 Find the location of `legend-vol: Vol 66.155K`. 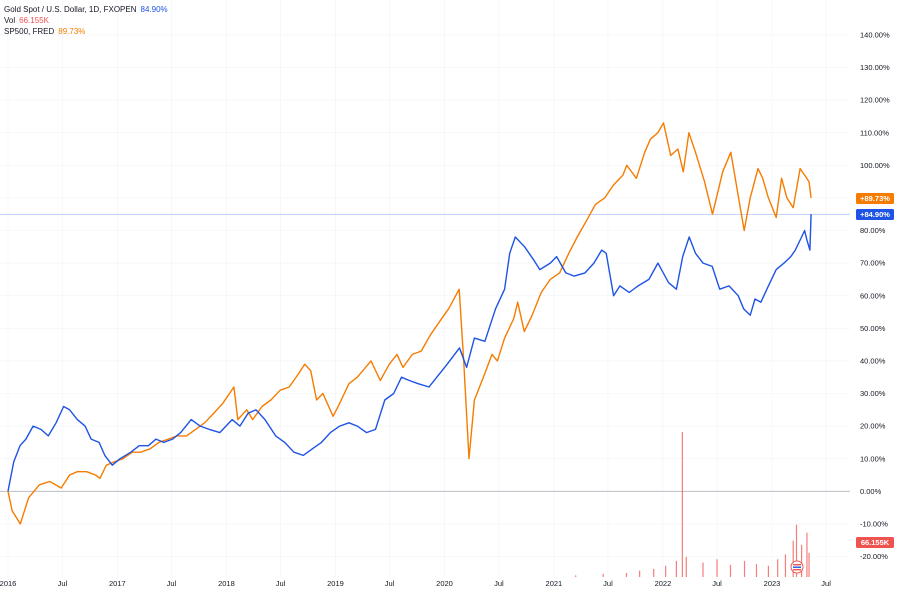

legend-vol: Vol 66.155K is located at coordinates (86, 20).